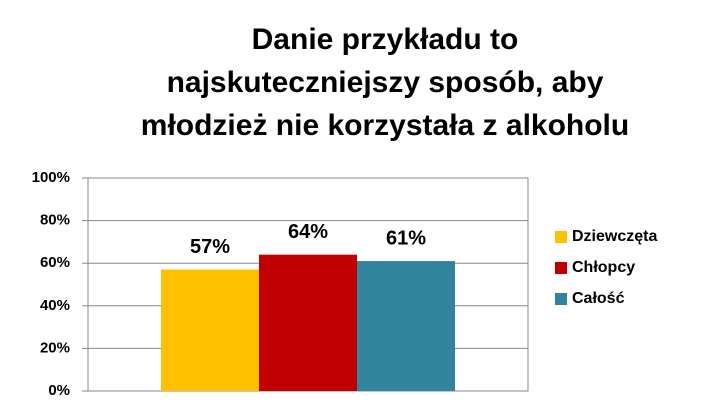  Describe the element at coordinates (59, 390) in the screenshot. I see `y-tick-label: 0%` at that location.